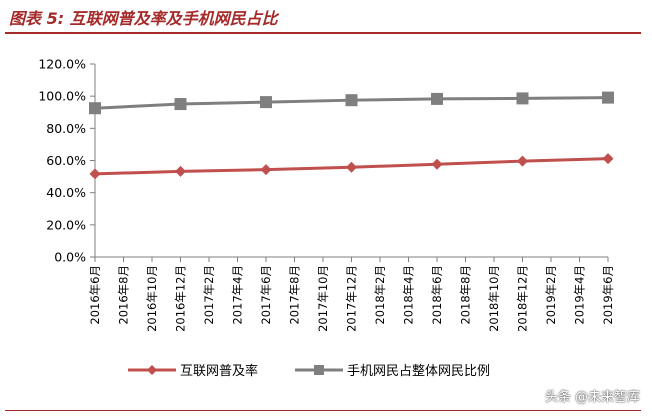  I want to click on x-tick-label: 2017年12月, so click(352, 298).